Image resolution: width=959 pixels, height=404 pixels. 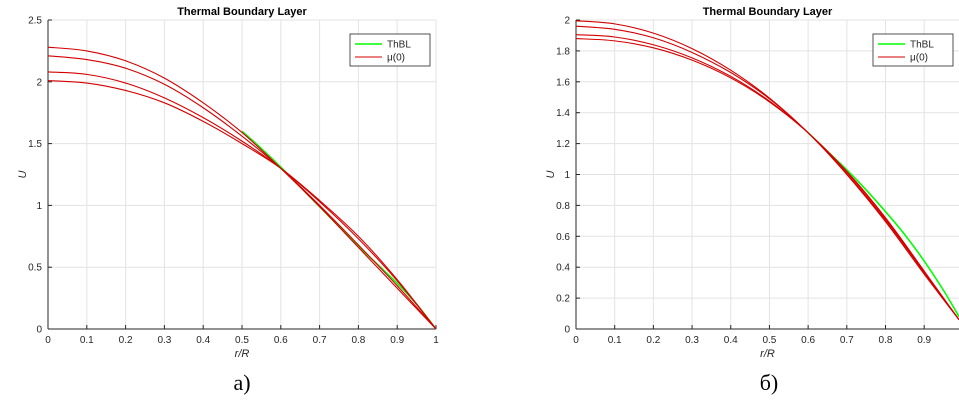 I want to click on y-tick-label: 1.2, so click(x=563, y=144).